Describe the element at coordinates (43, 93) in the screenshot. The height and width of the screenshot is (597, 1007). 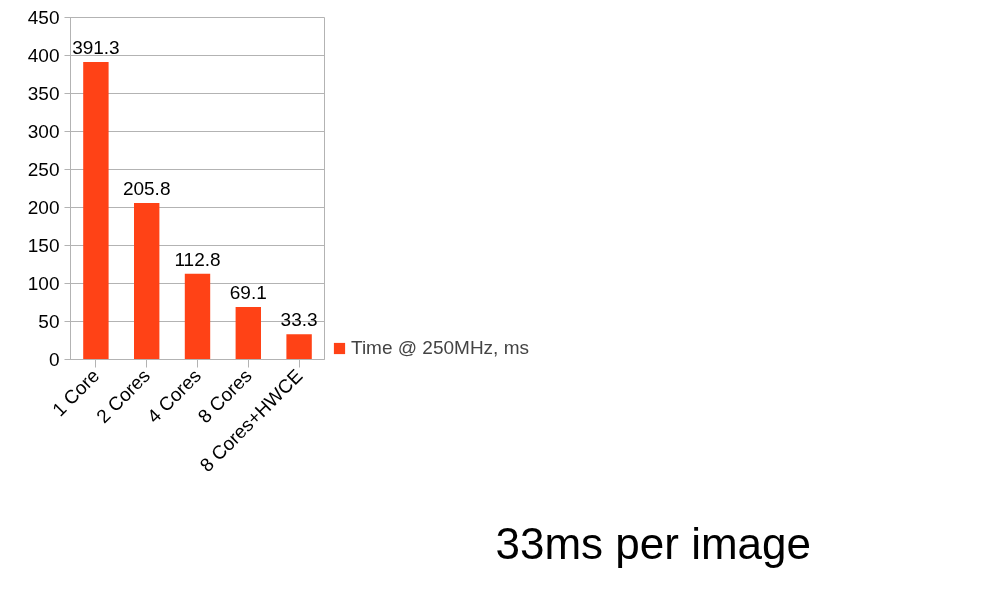
I see `y-tick-label: 350` at that location.